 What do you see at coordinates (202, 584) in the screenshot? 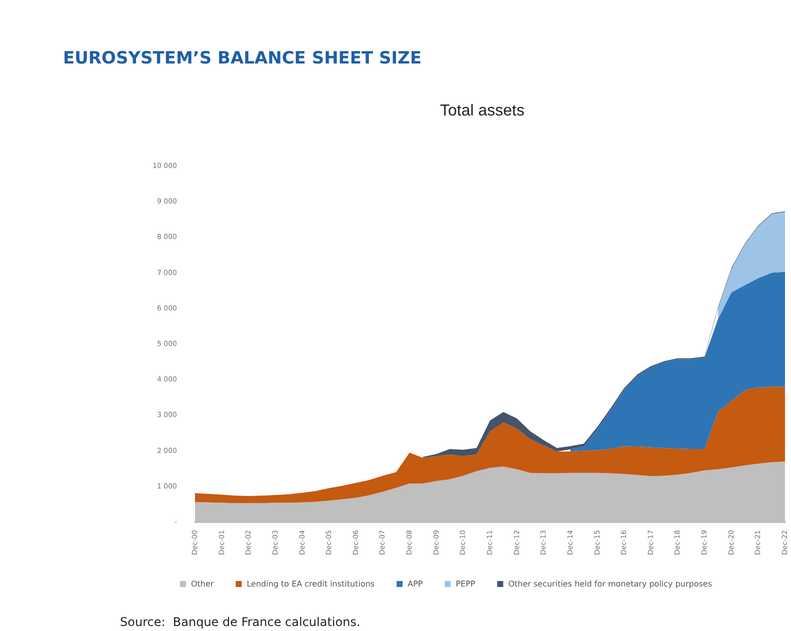
I see `legend-label: Other` at bounding box center [202, 584].